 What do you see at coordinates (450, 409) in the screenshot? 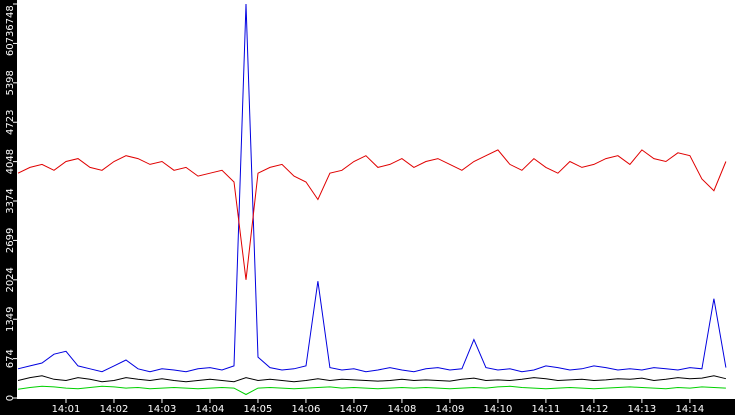
I see `x-tick-label: 14:09` at bounding box center [450, 409].